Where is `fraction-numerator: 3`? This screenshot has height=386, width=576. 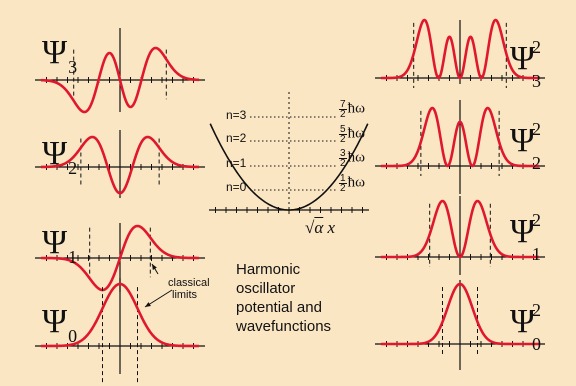
fraction-numerator: 3 is located at coordinates (343, 153).